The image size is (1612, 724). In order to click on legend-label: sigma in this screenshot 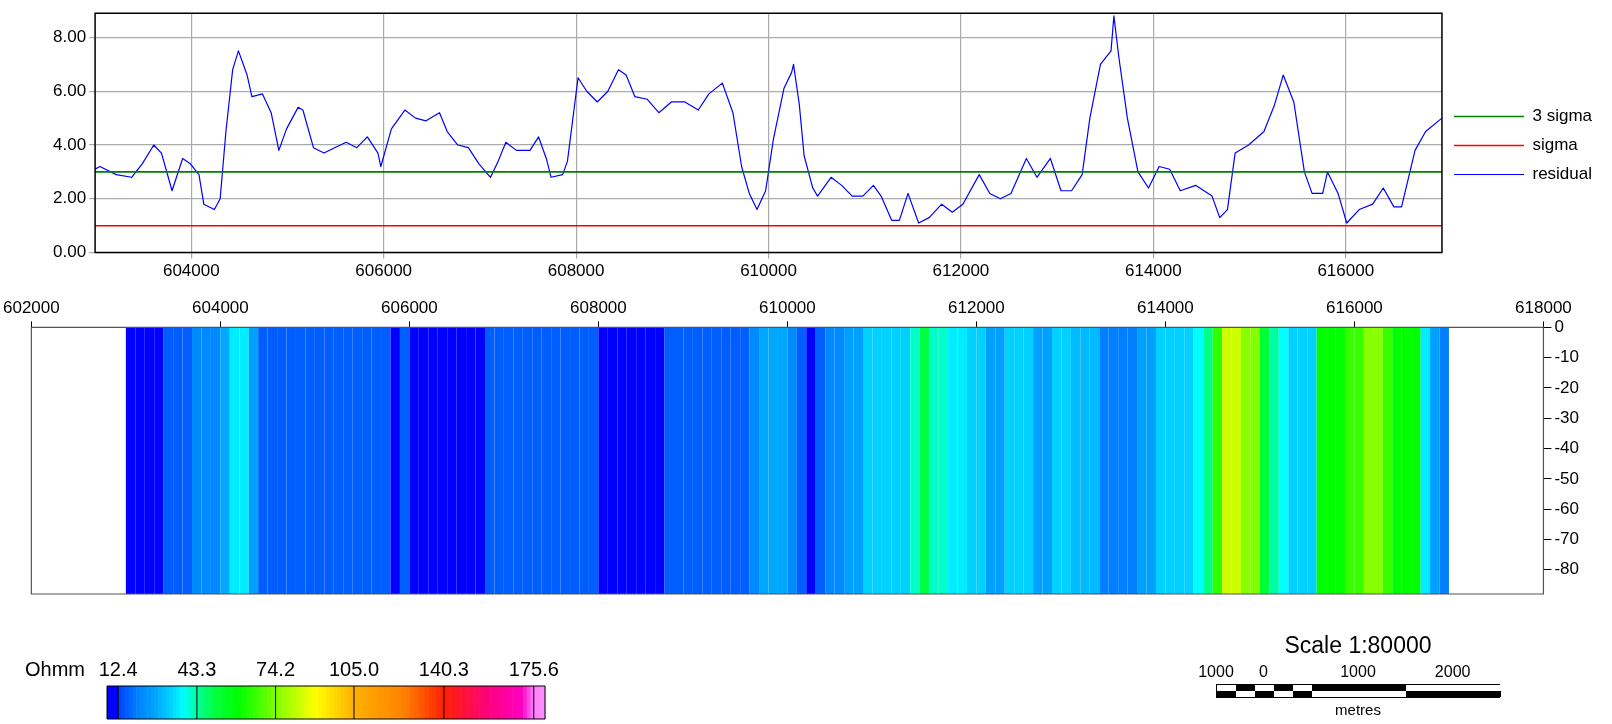, I will do `click(1555, 145)`.